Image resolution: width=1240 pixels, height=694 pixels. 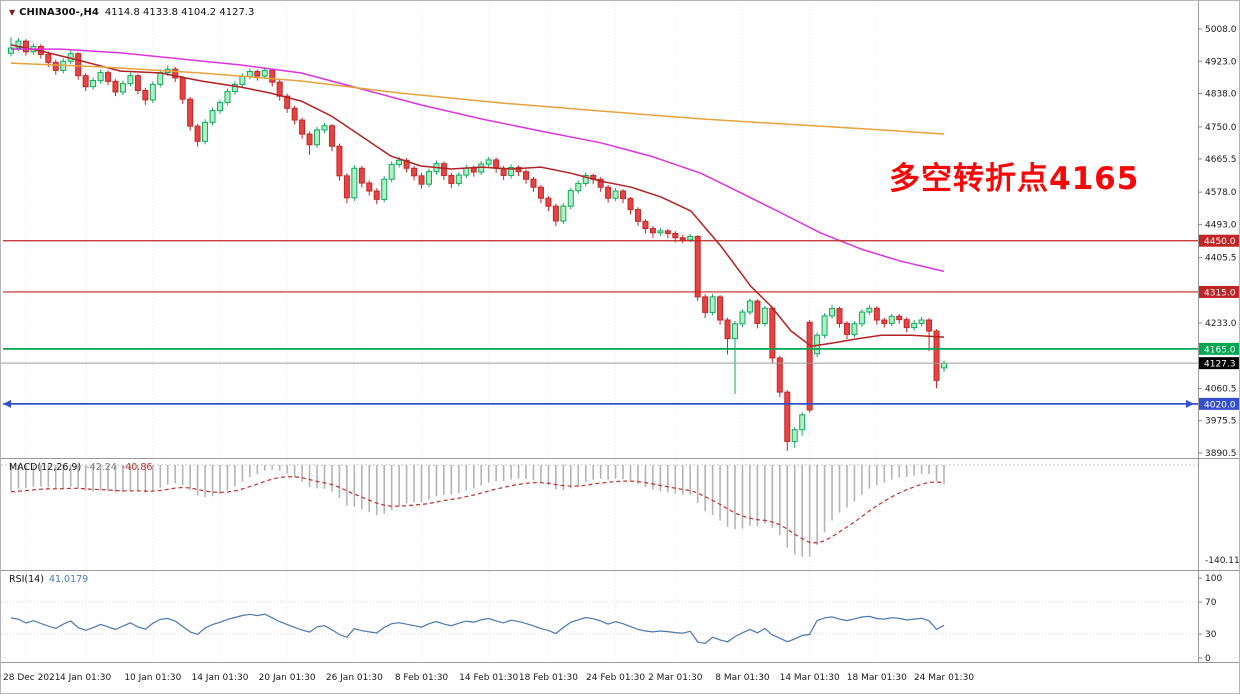 I want to click on time-tick-label: 28 Dec 2021, so click(x=32, y=678).